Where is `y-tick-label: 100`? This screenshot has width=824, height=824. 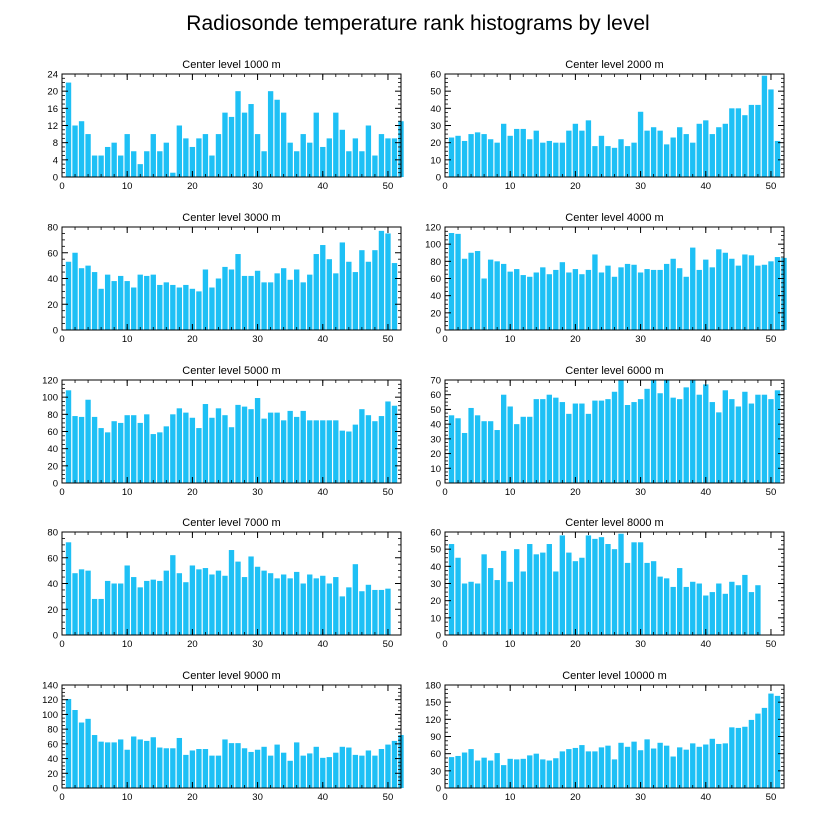
y-tick-label: 100 is located at coordinates (50, 398).